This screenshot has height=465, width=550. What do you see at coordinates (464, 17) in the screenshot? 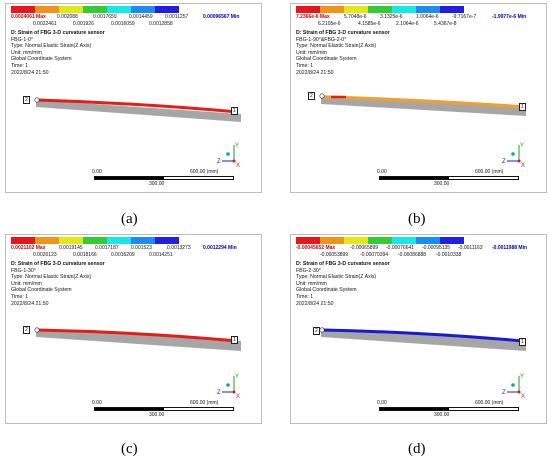
I see `legend-value: -9.7167e-7` at bounding box center [464, 17].